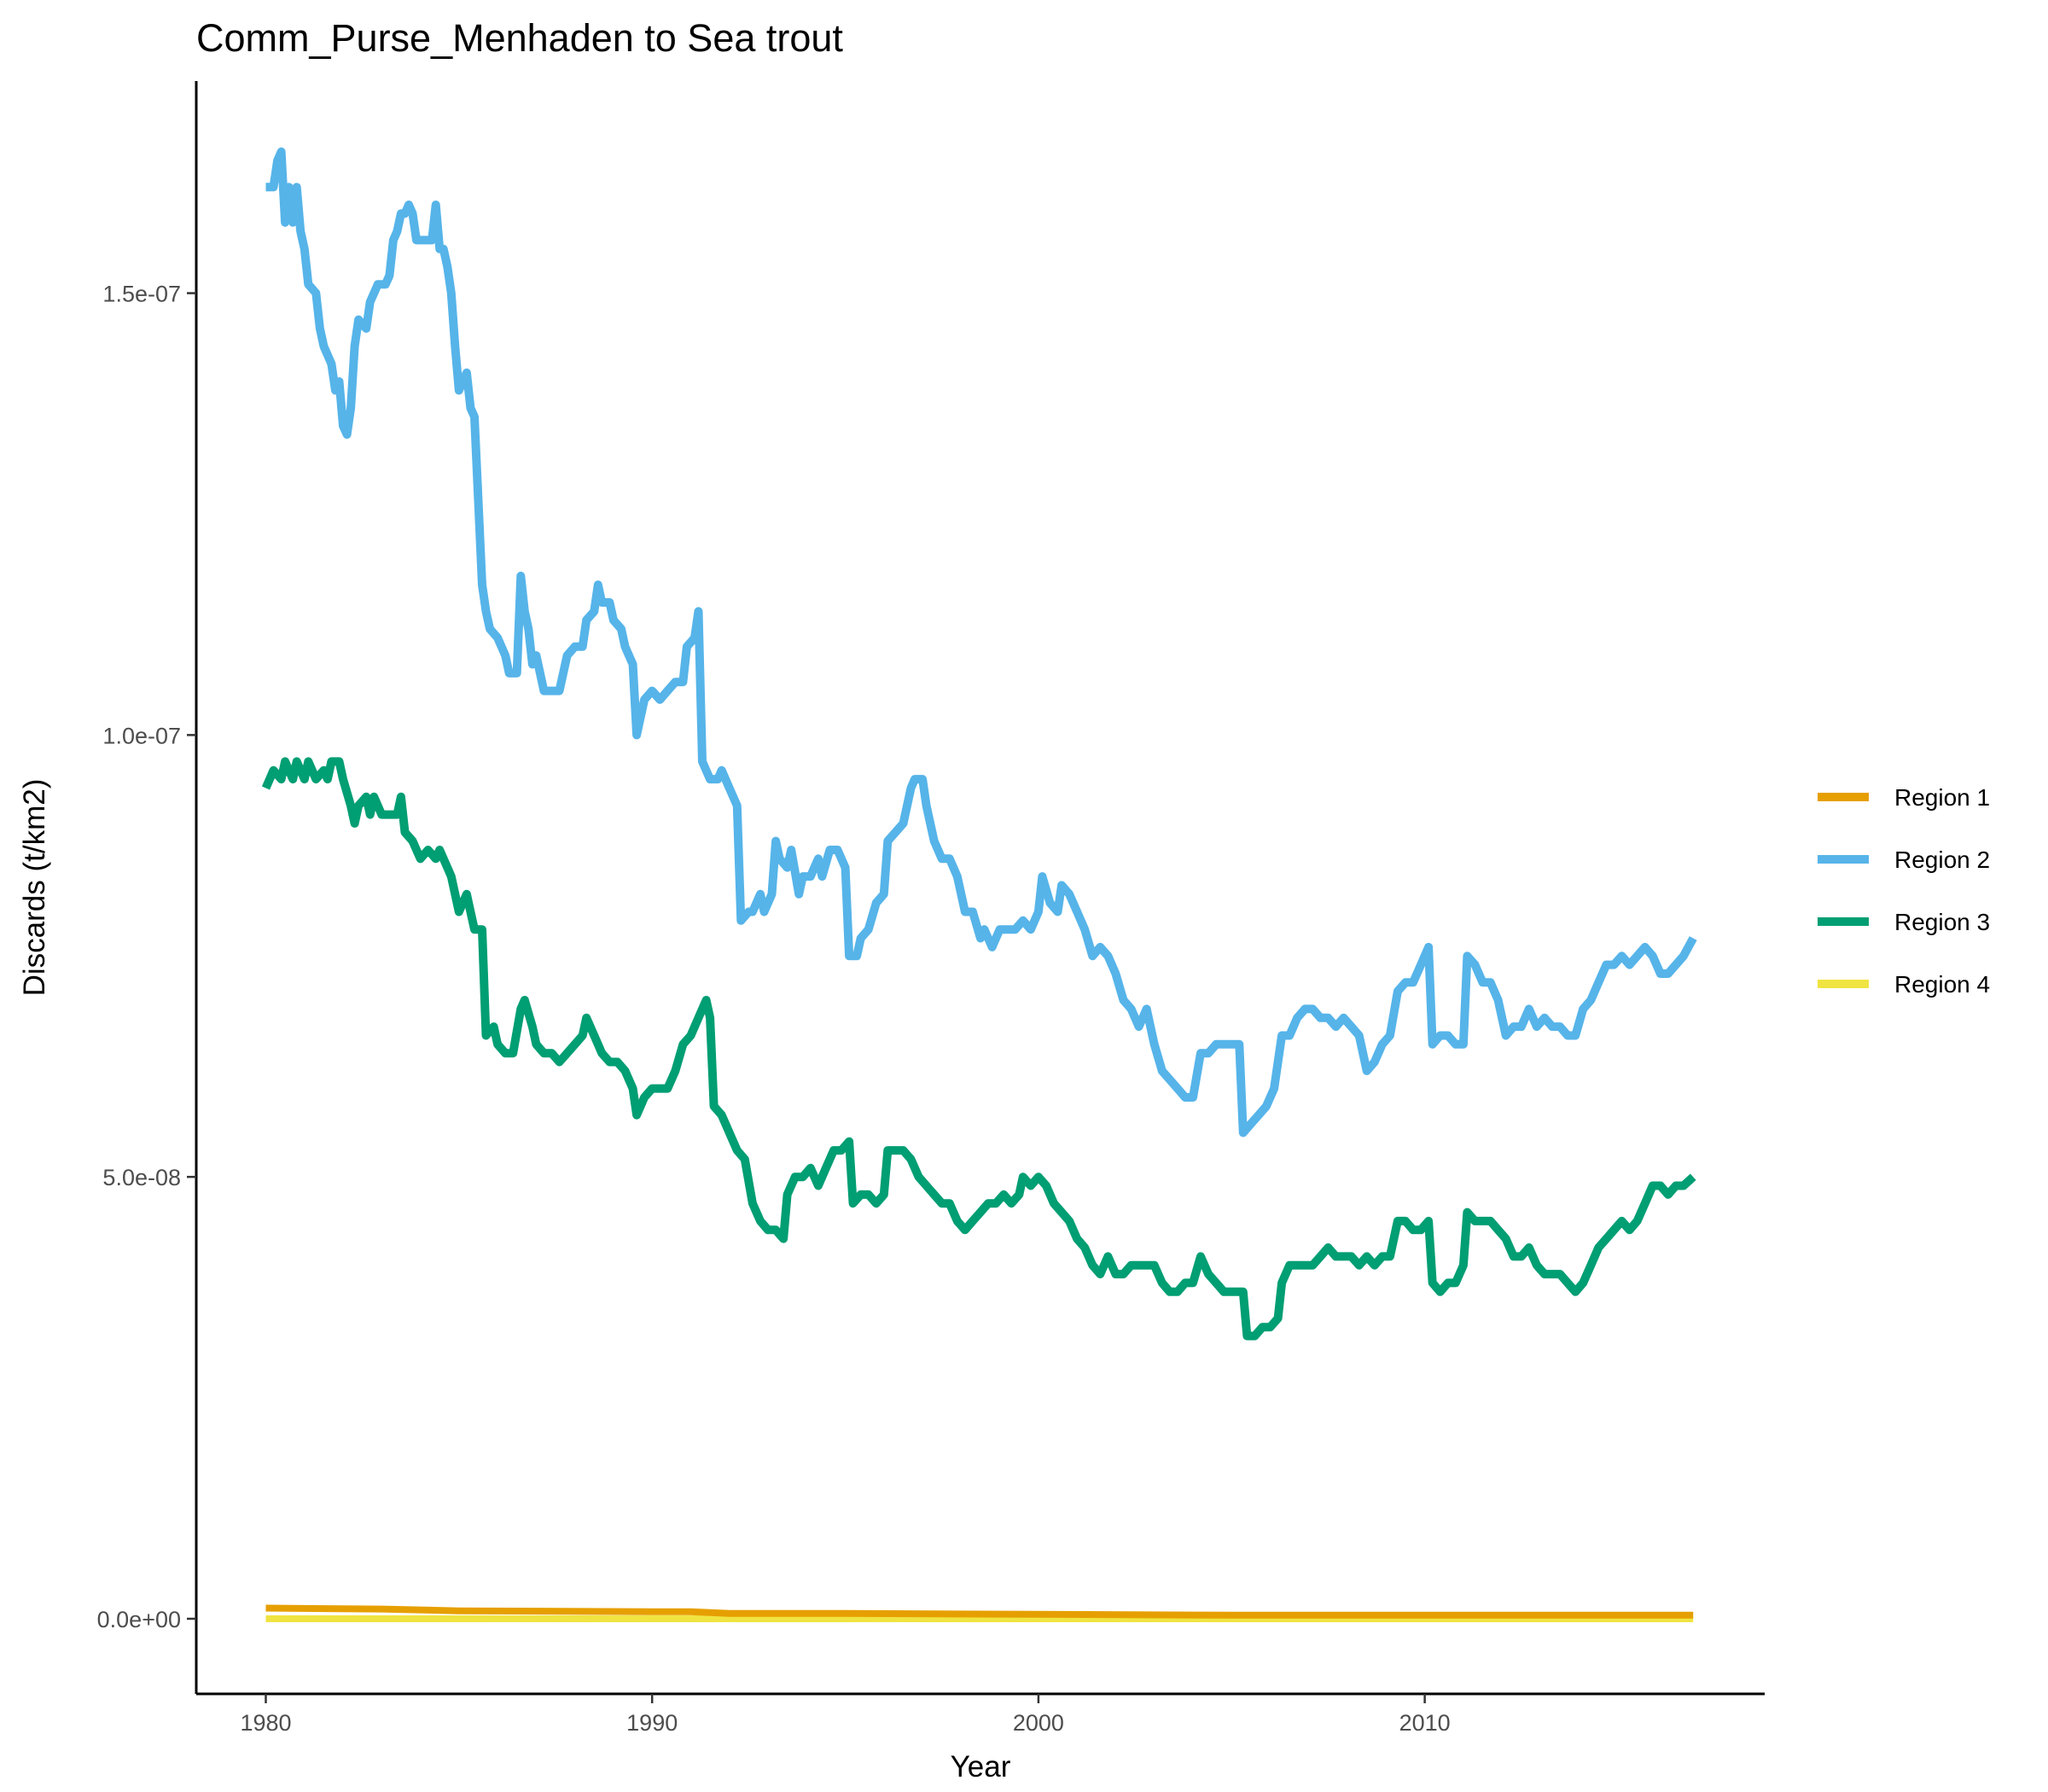 This screenshot has height=1792, width=2048. Describe the element at coordinates (1942, 985) in the screenshot. I see `legend-label: Region 4` at that location.